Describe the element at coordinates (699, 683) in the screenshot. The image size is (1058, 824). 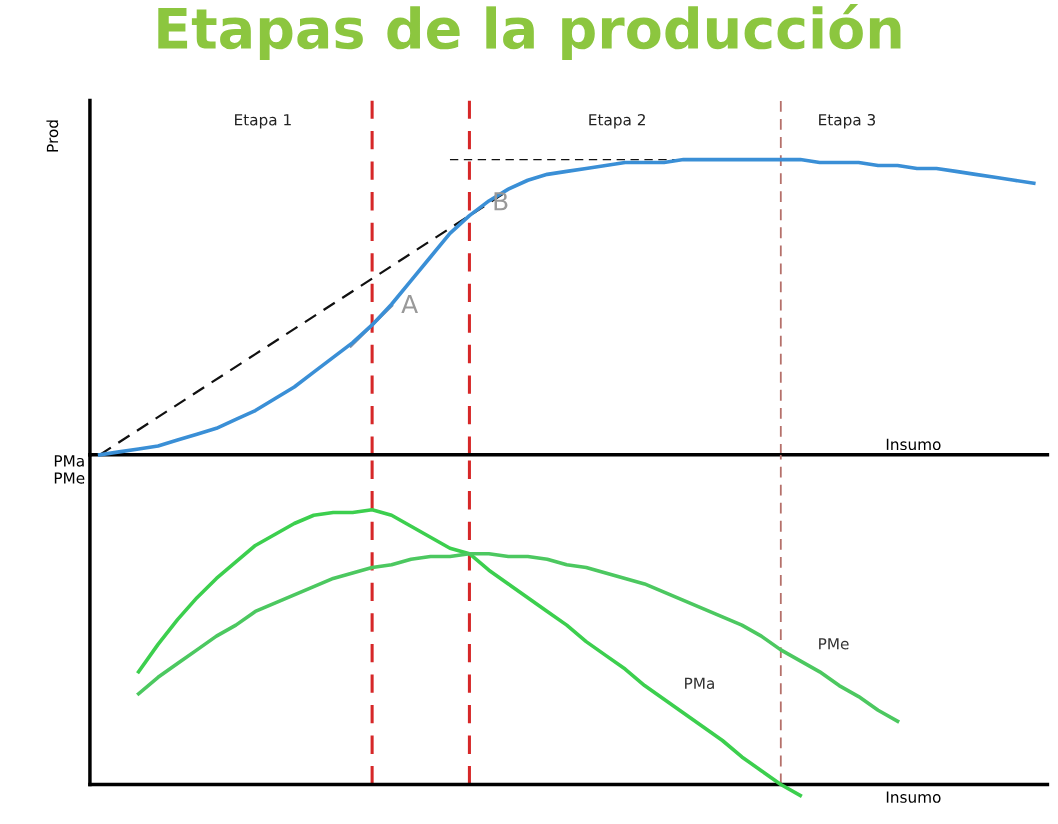
I see `series-label: PMa` at that location.